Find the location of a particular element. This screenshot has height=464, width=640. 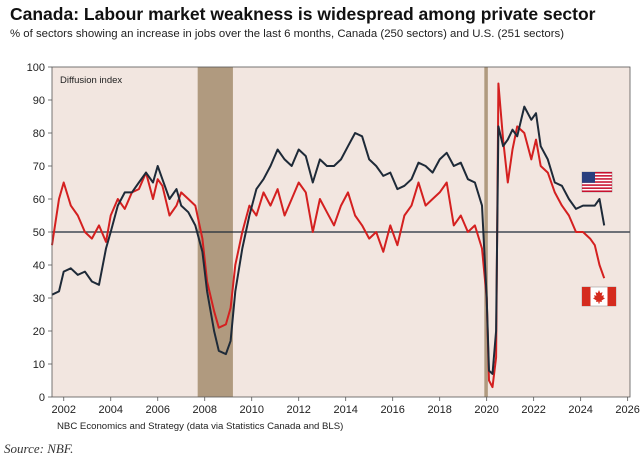

x-tick-label: 2012 is located at coordinates (298, 410).